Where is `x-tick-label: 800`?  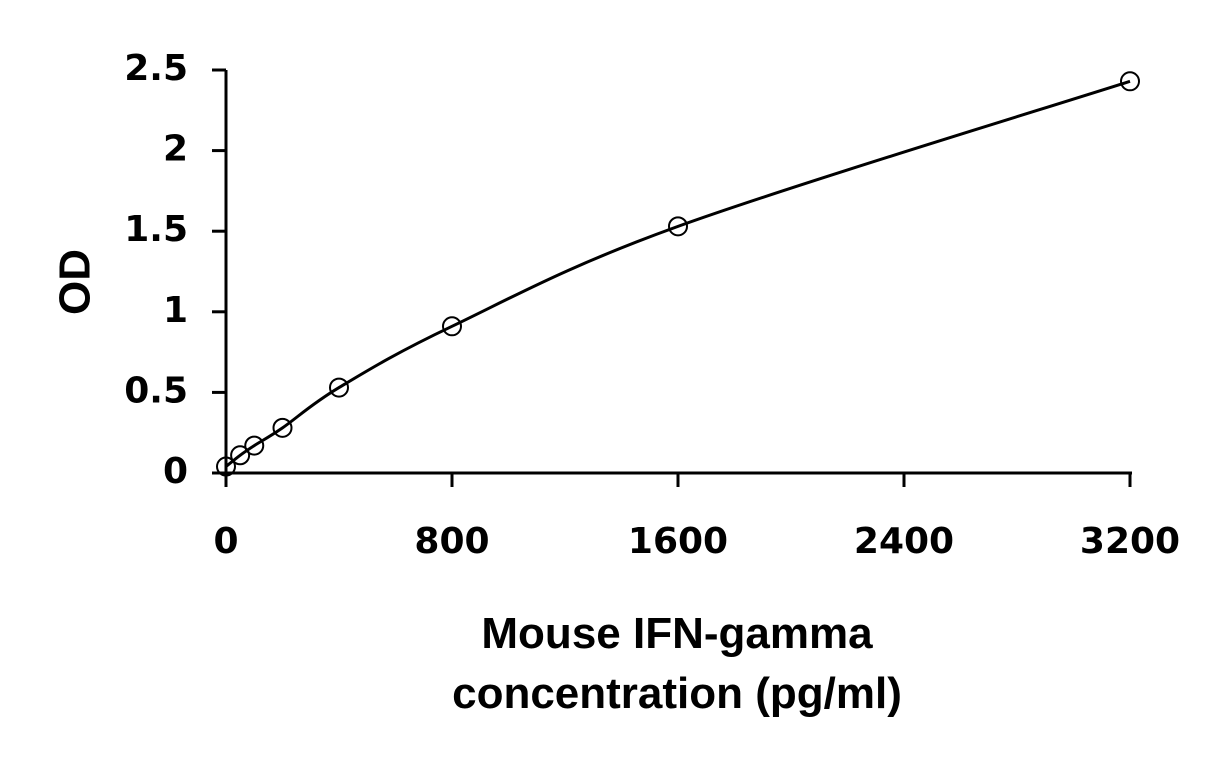
x-tick-label: 800 is located at coordinates (451, 541).